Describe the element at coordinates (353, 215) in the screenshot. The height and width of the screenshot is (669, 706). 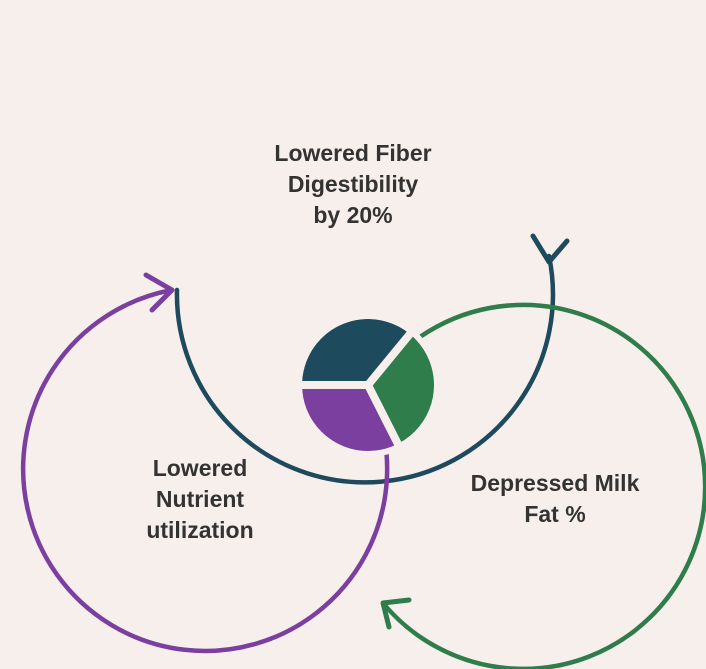
I see `fiber-line-3: by 20%` at that location.